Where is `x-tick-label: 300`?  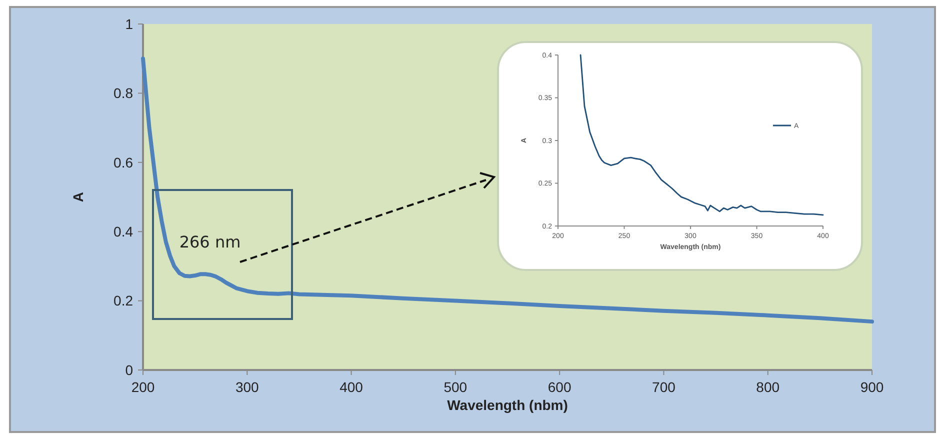
x-tick-label: 300 is located at coordinates (247, 387).